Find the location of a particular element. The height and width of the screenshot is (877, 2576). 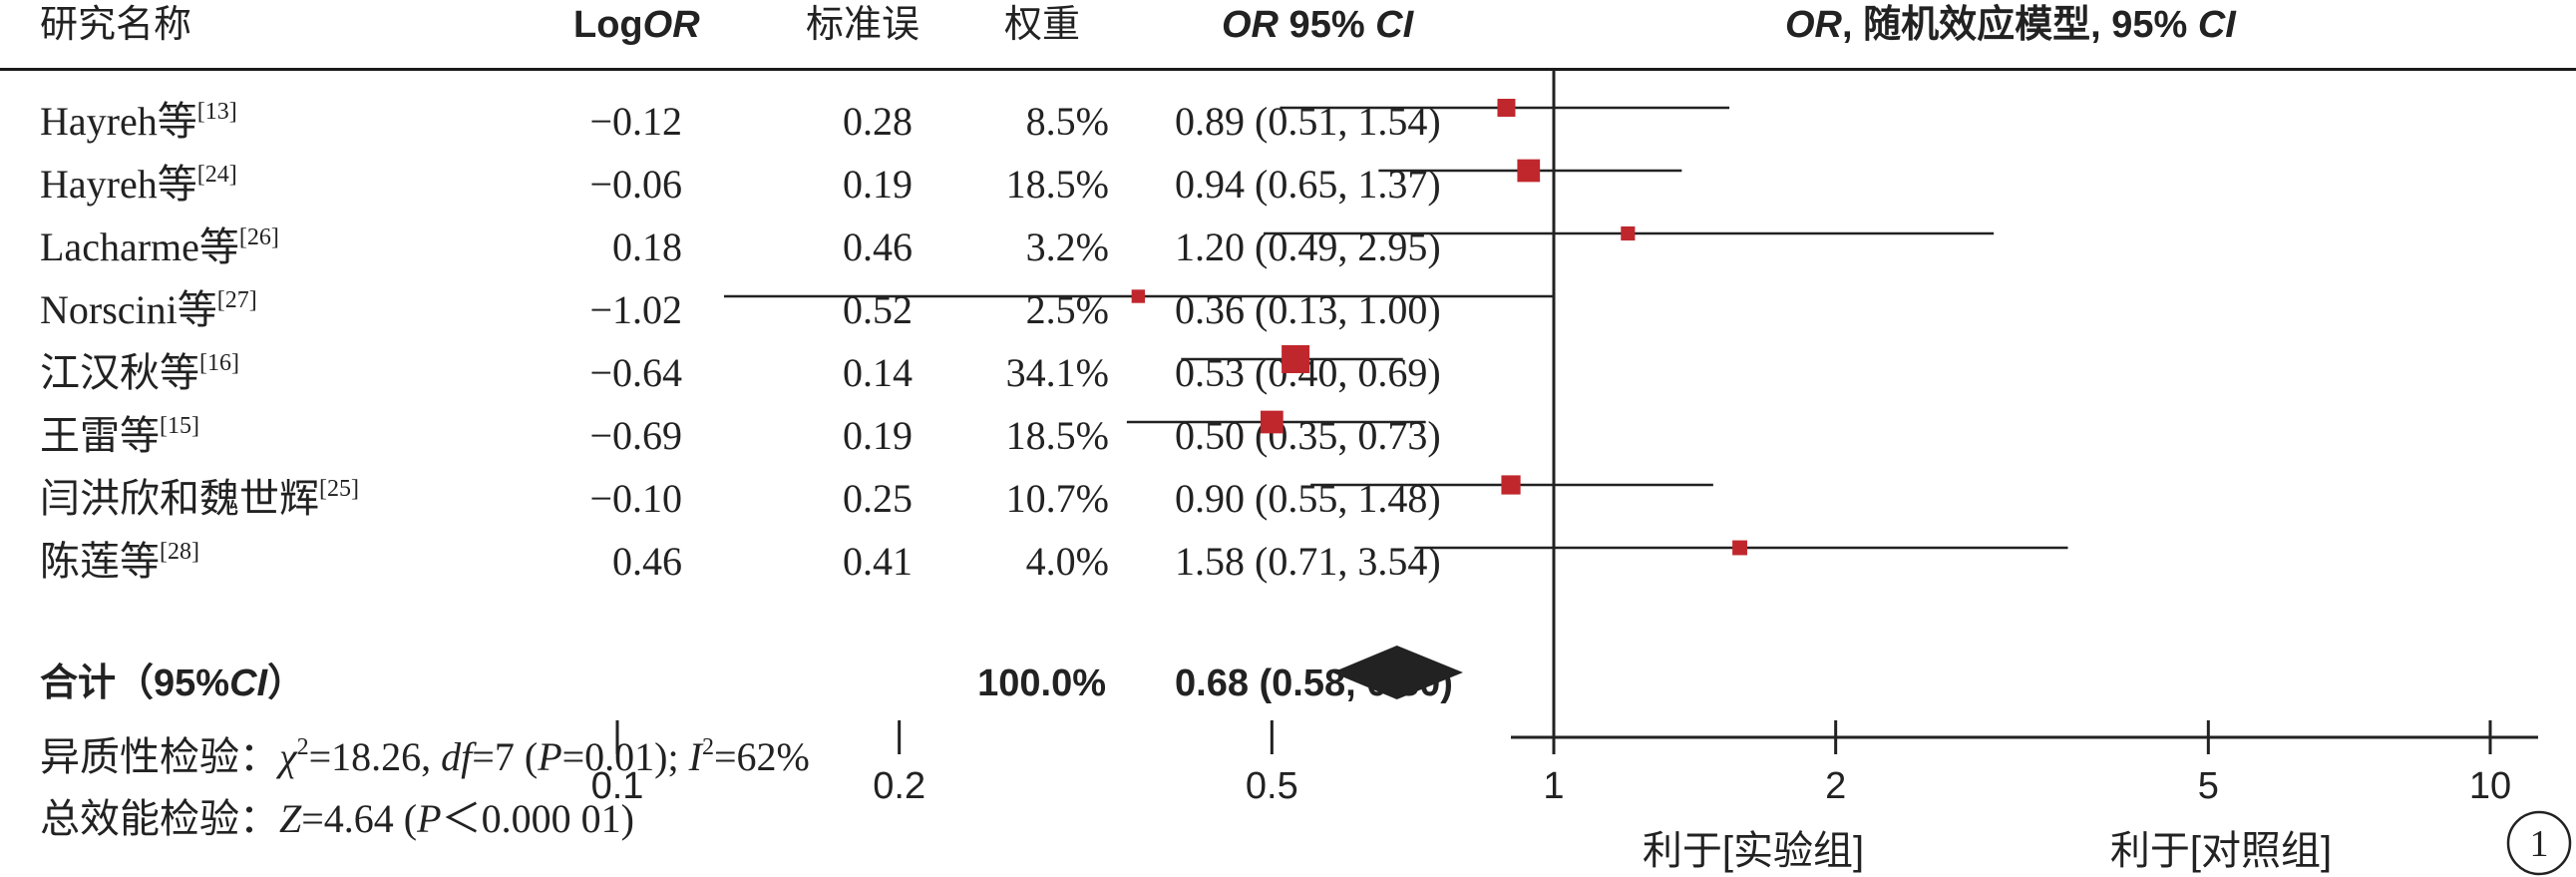

logor-value: 0.18 is located at coordinates (647, 246).